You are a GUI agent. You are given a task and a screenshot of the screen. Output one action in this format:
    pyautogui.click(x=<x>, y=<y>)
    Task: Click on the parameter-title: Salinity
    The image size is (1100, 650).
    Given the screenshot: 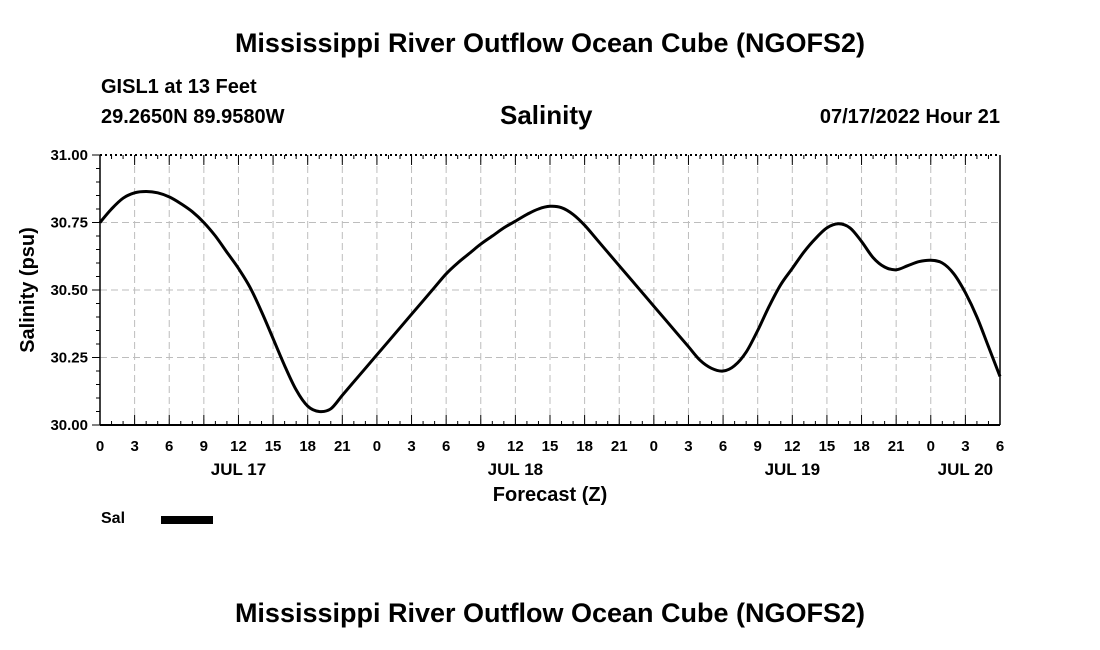 What is the action you would take?
    pyautogui.click(x=546, y=115)
    